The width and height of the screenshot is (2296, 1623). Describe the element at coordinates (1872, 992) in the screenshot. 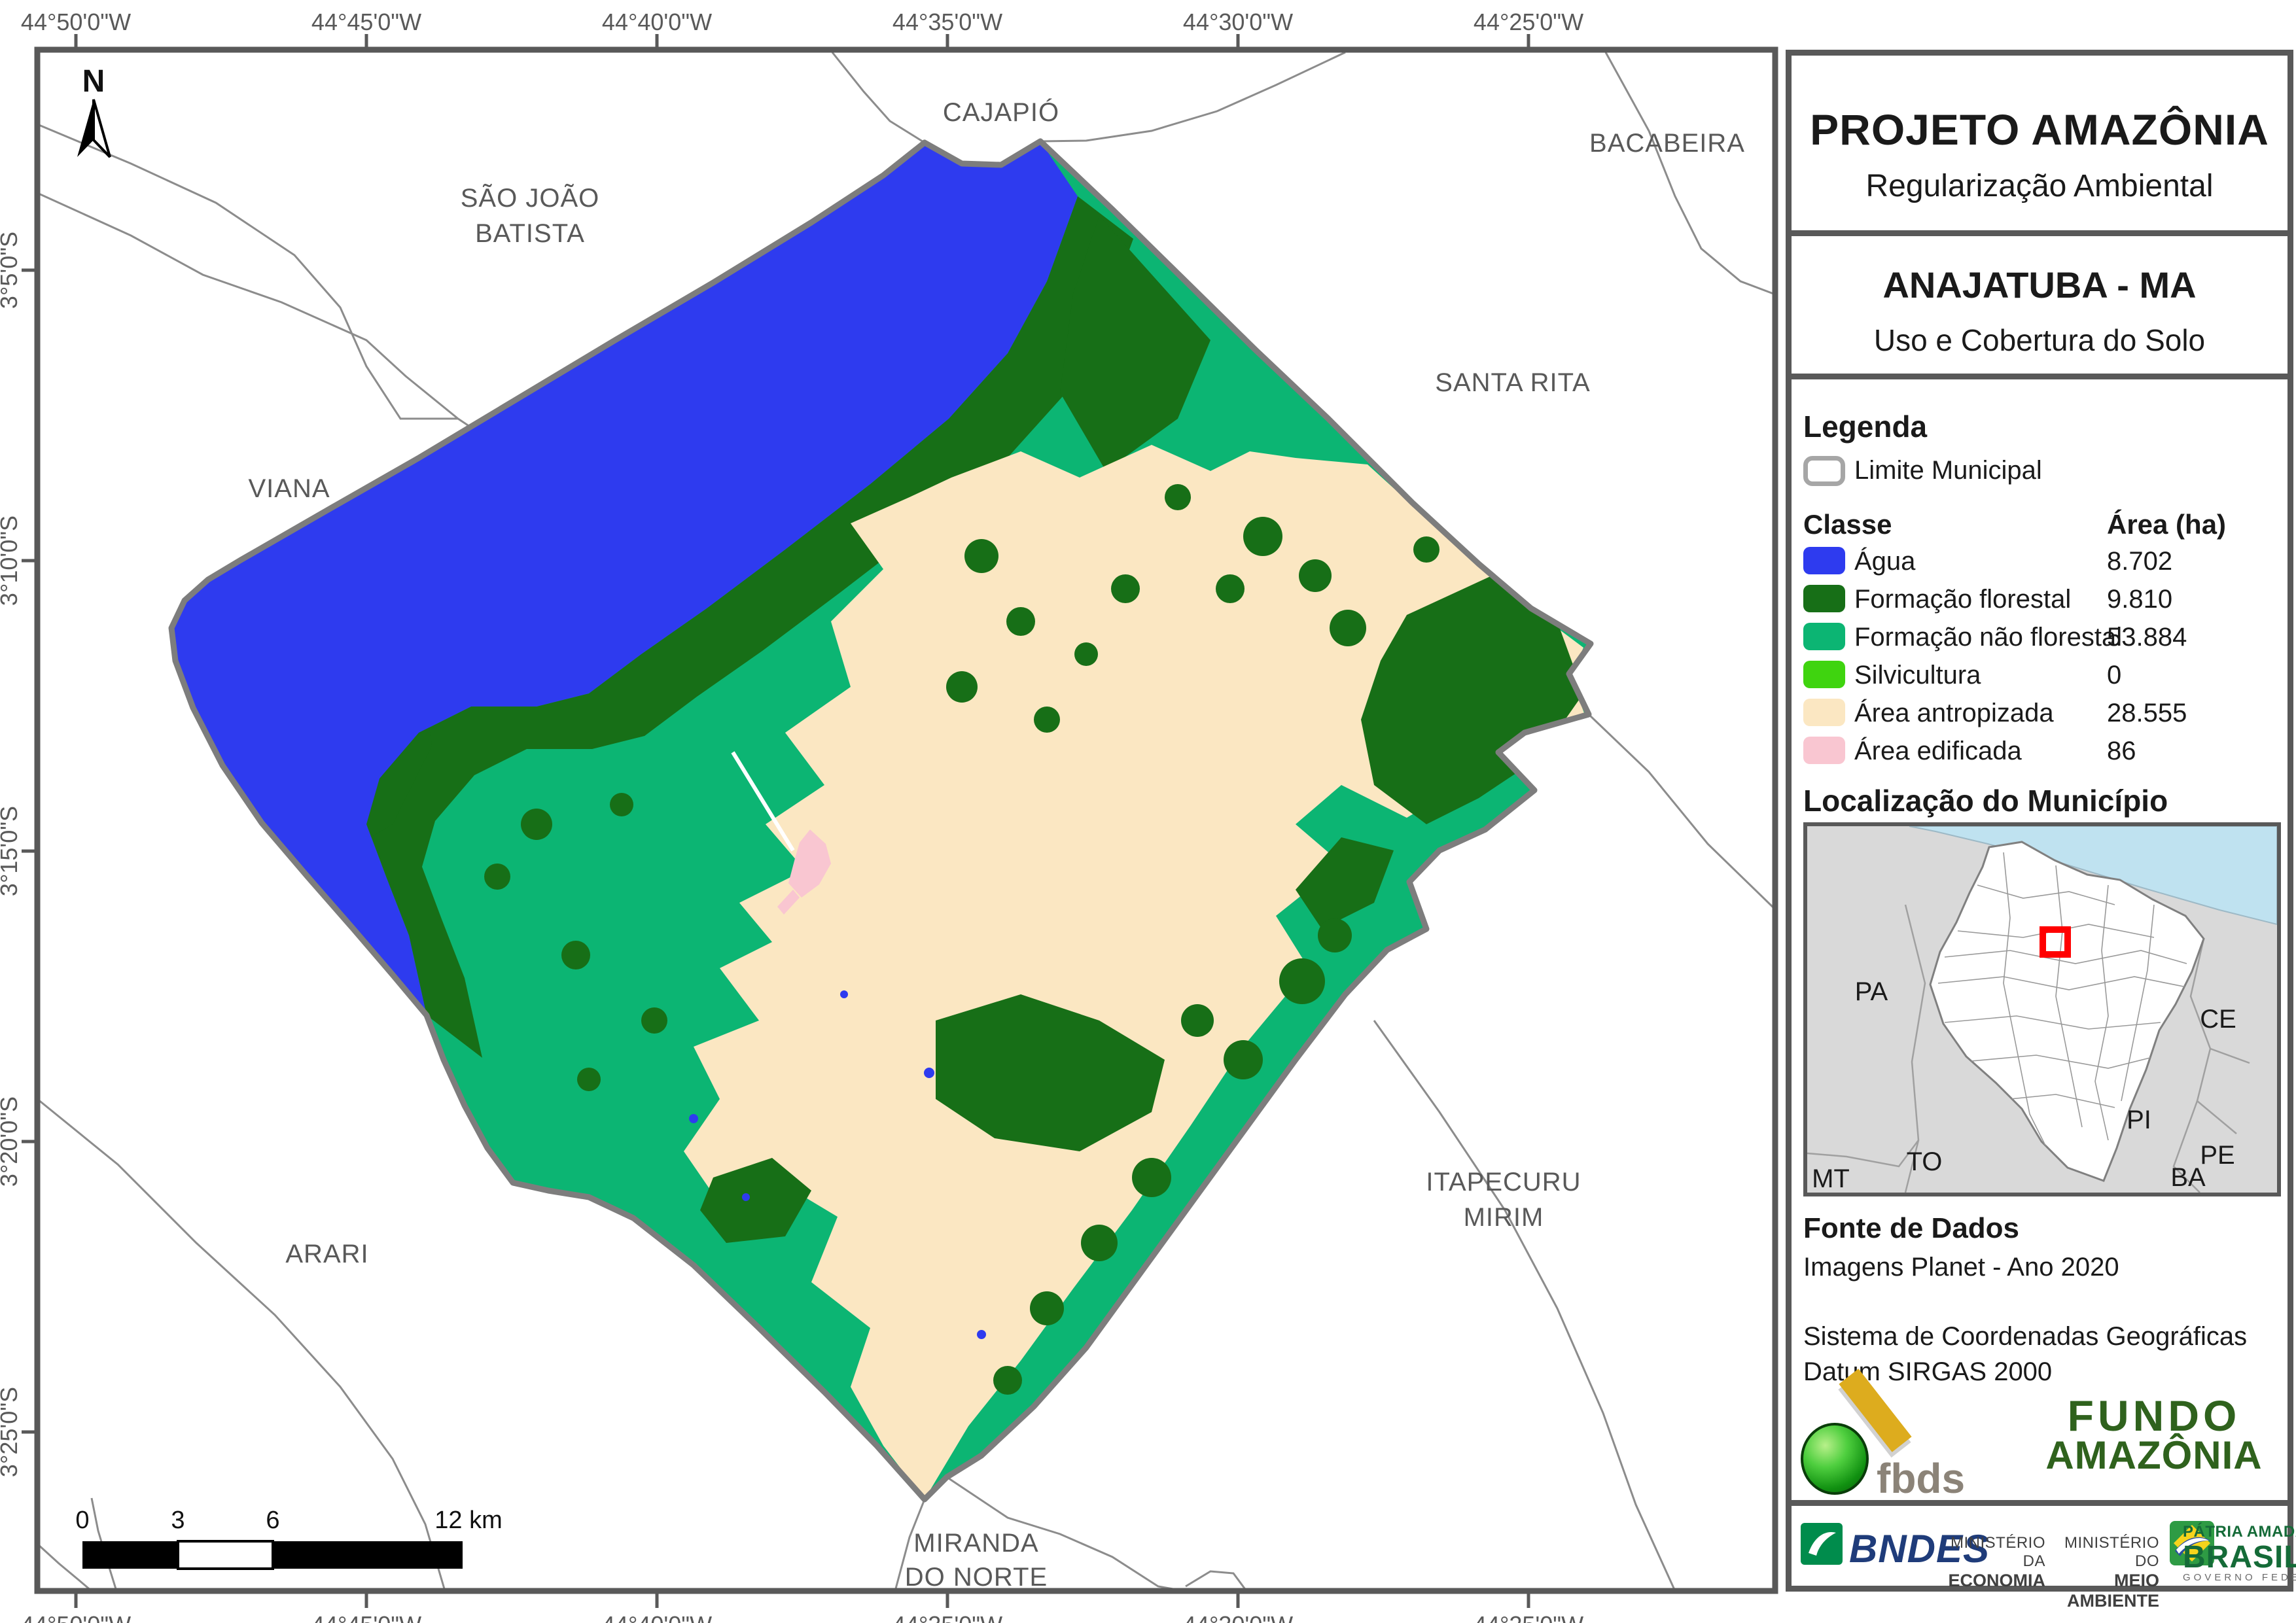

I see `state-pa: PA` at that location.